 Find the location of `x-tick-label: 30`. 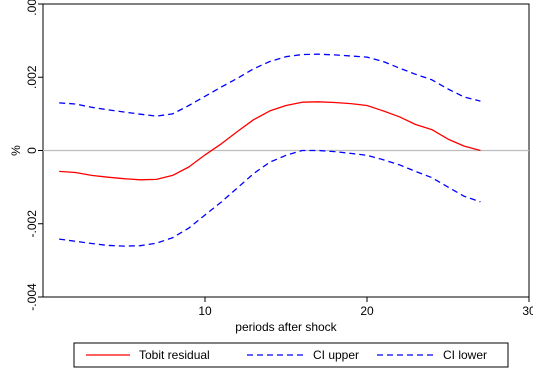

x-tick-label: 30 is located at coordinates (527, 311).